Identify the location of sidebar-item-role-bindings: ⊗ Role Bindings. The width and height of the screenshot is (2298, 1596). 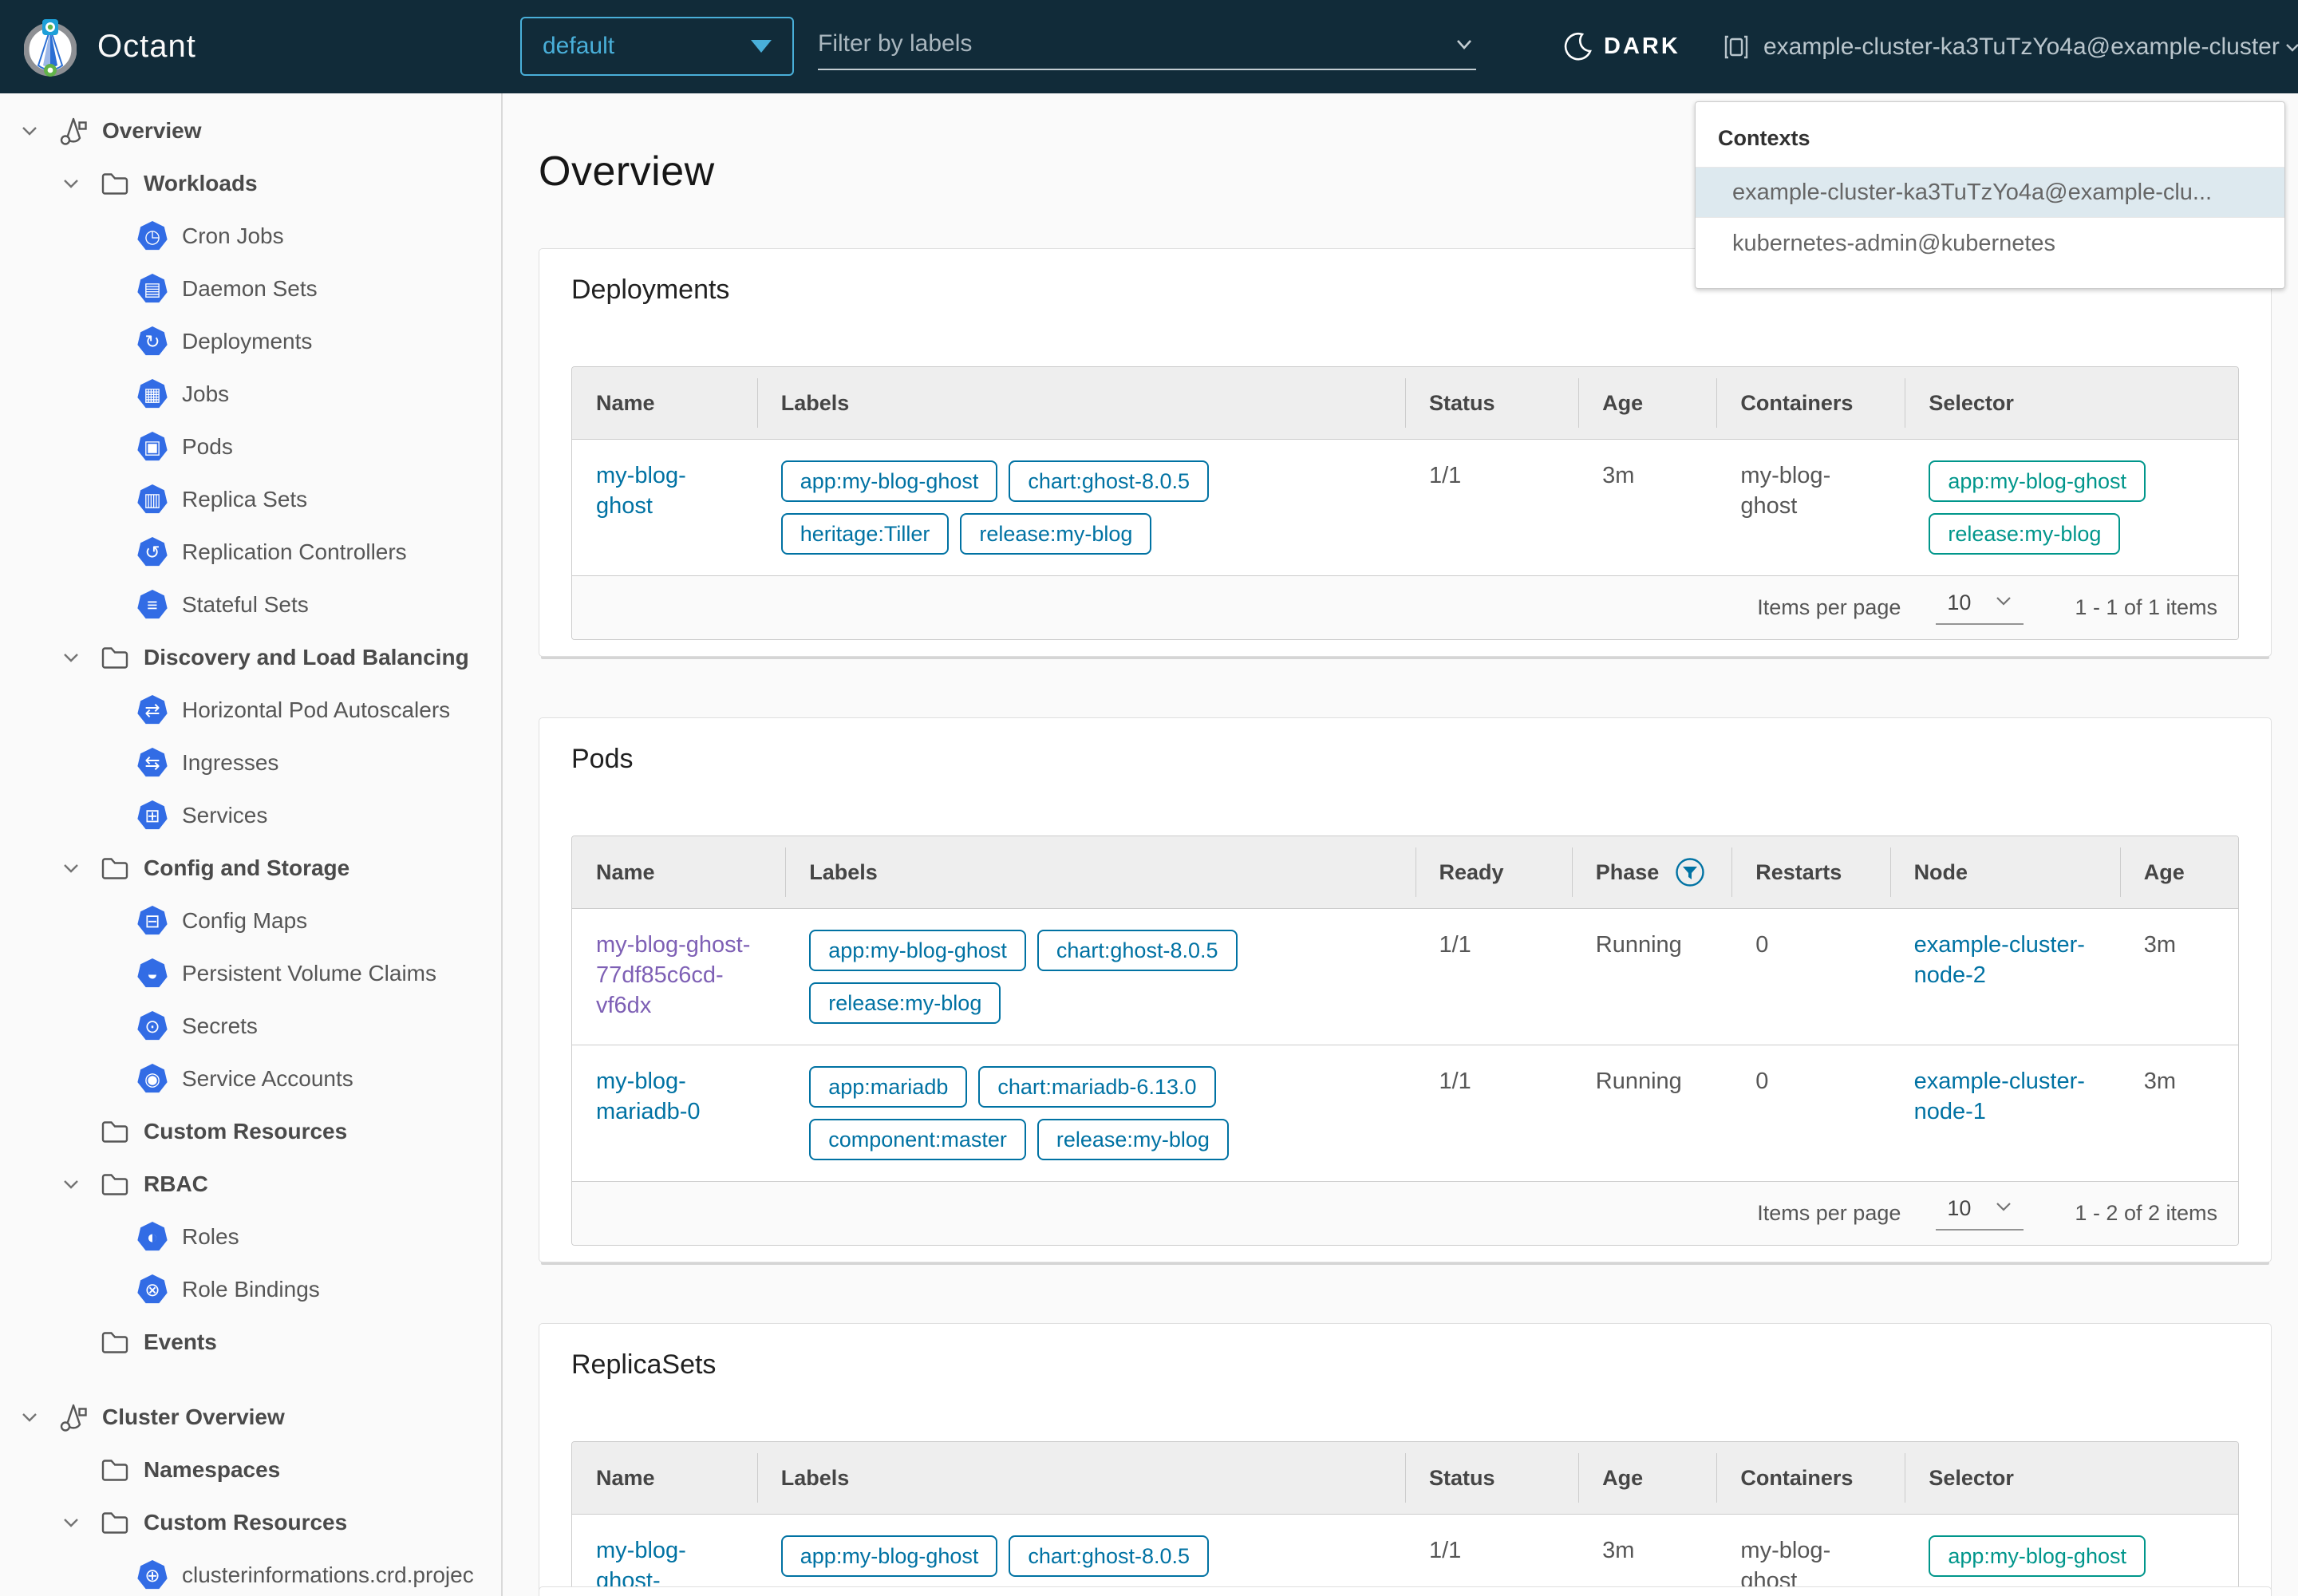
(251, 1289).